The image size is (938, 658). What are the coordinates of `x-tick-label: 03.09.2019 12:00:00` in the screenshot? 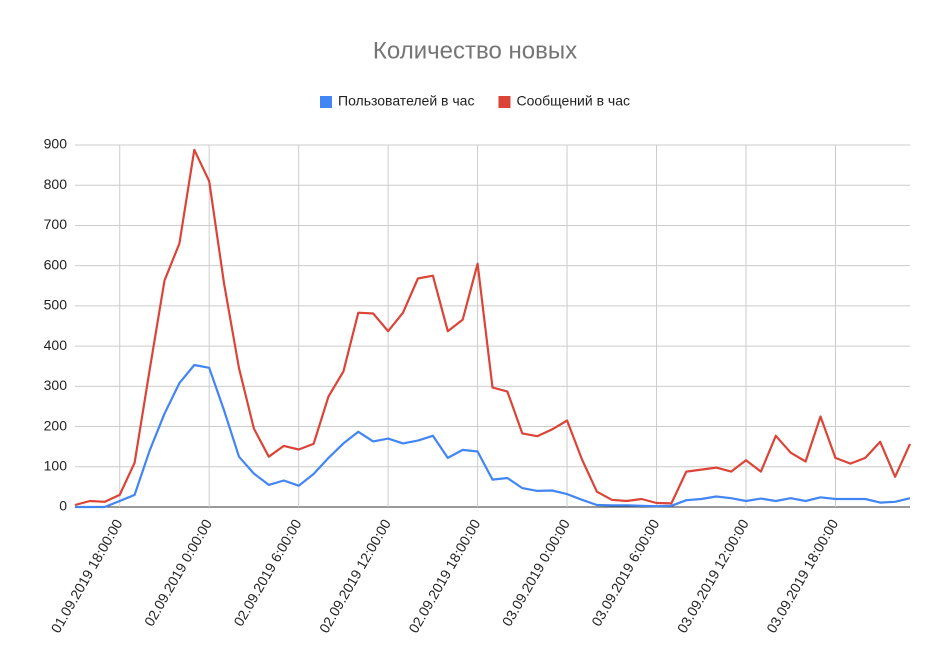 It's located at (713, 575).